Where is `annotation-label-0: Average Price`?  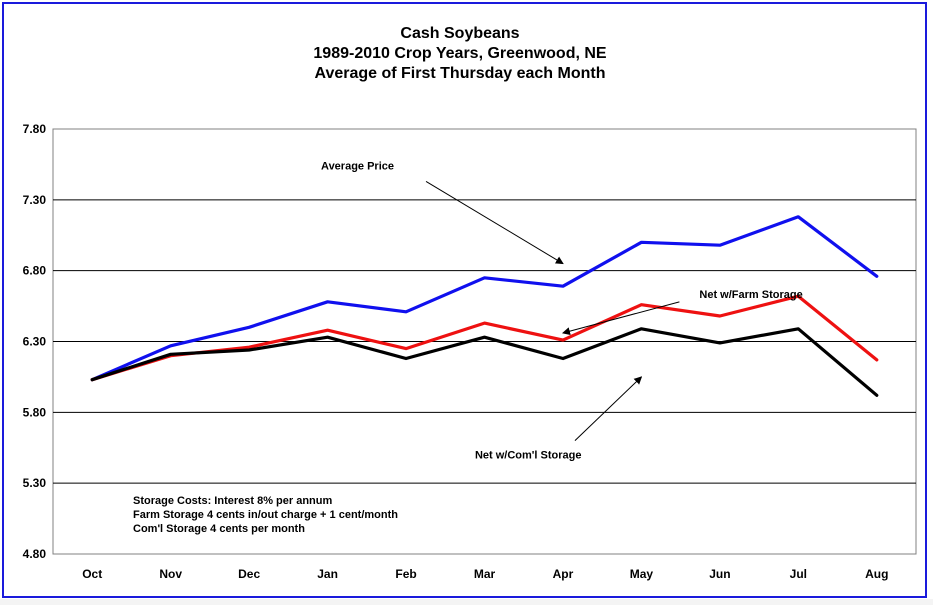
annotation-label-0: Average Price is located at coordinates (357, 166).